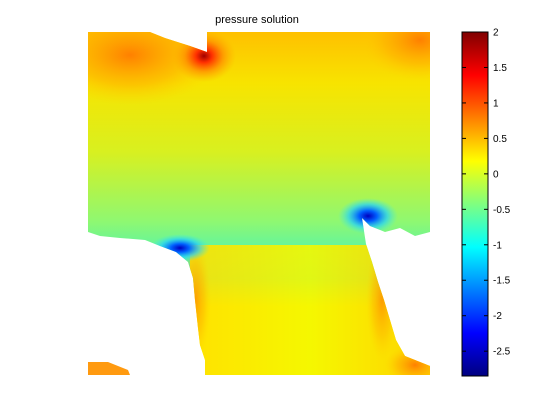  Describe the element at coordinates (368, 216) in the screenshot. I see `min-coldspot-right` at that location.